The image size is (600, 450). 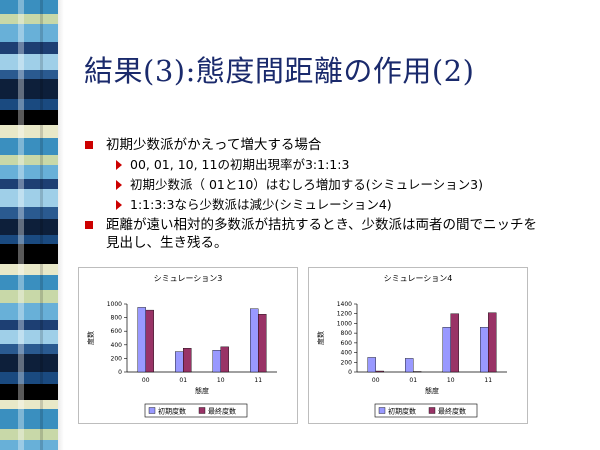 I want to click on bullet-1: 初期少数派がかえって増大する場合, so click(x=315, y=145).